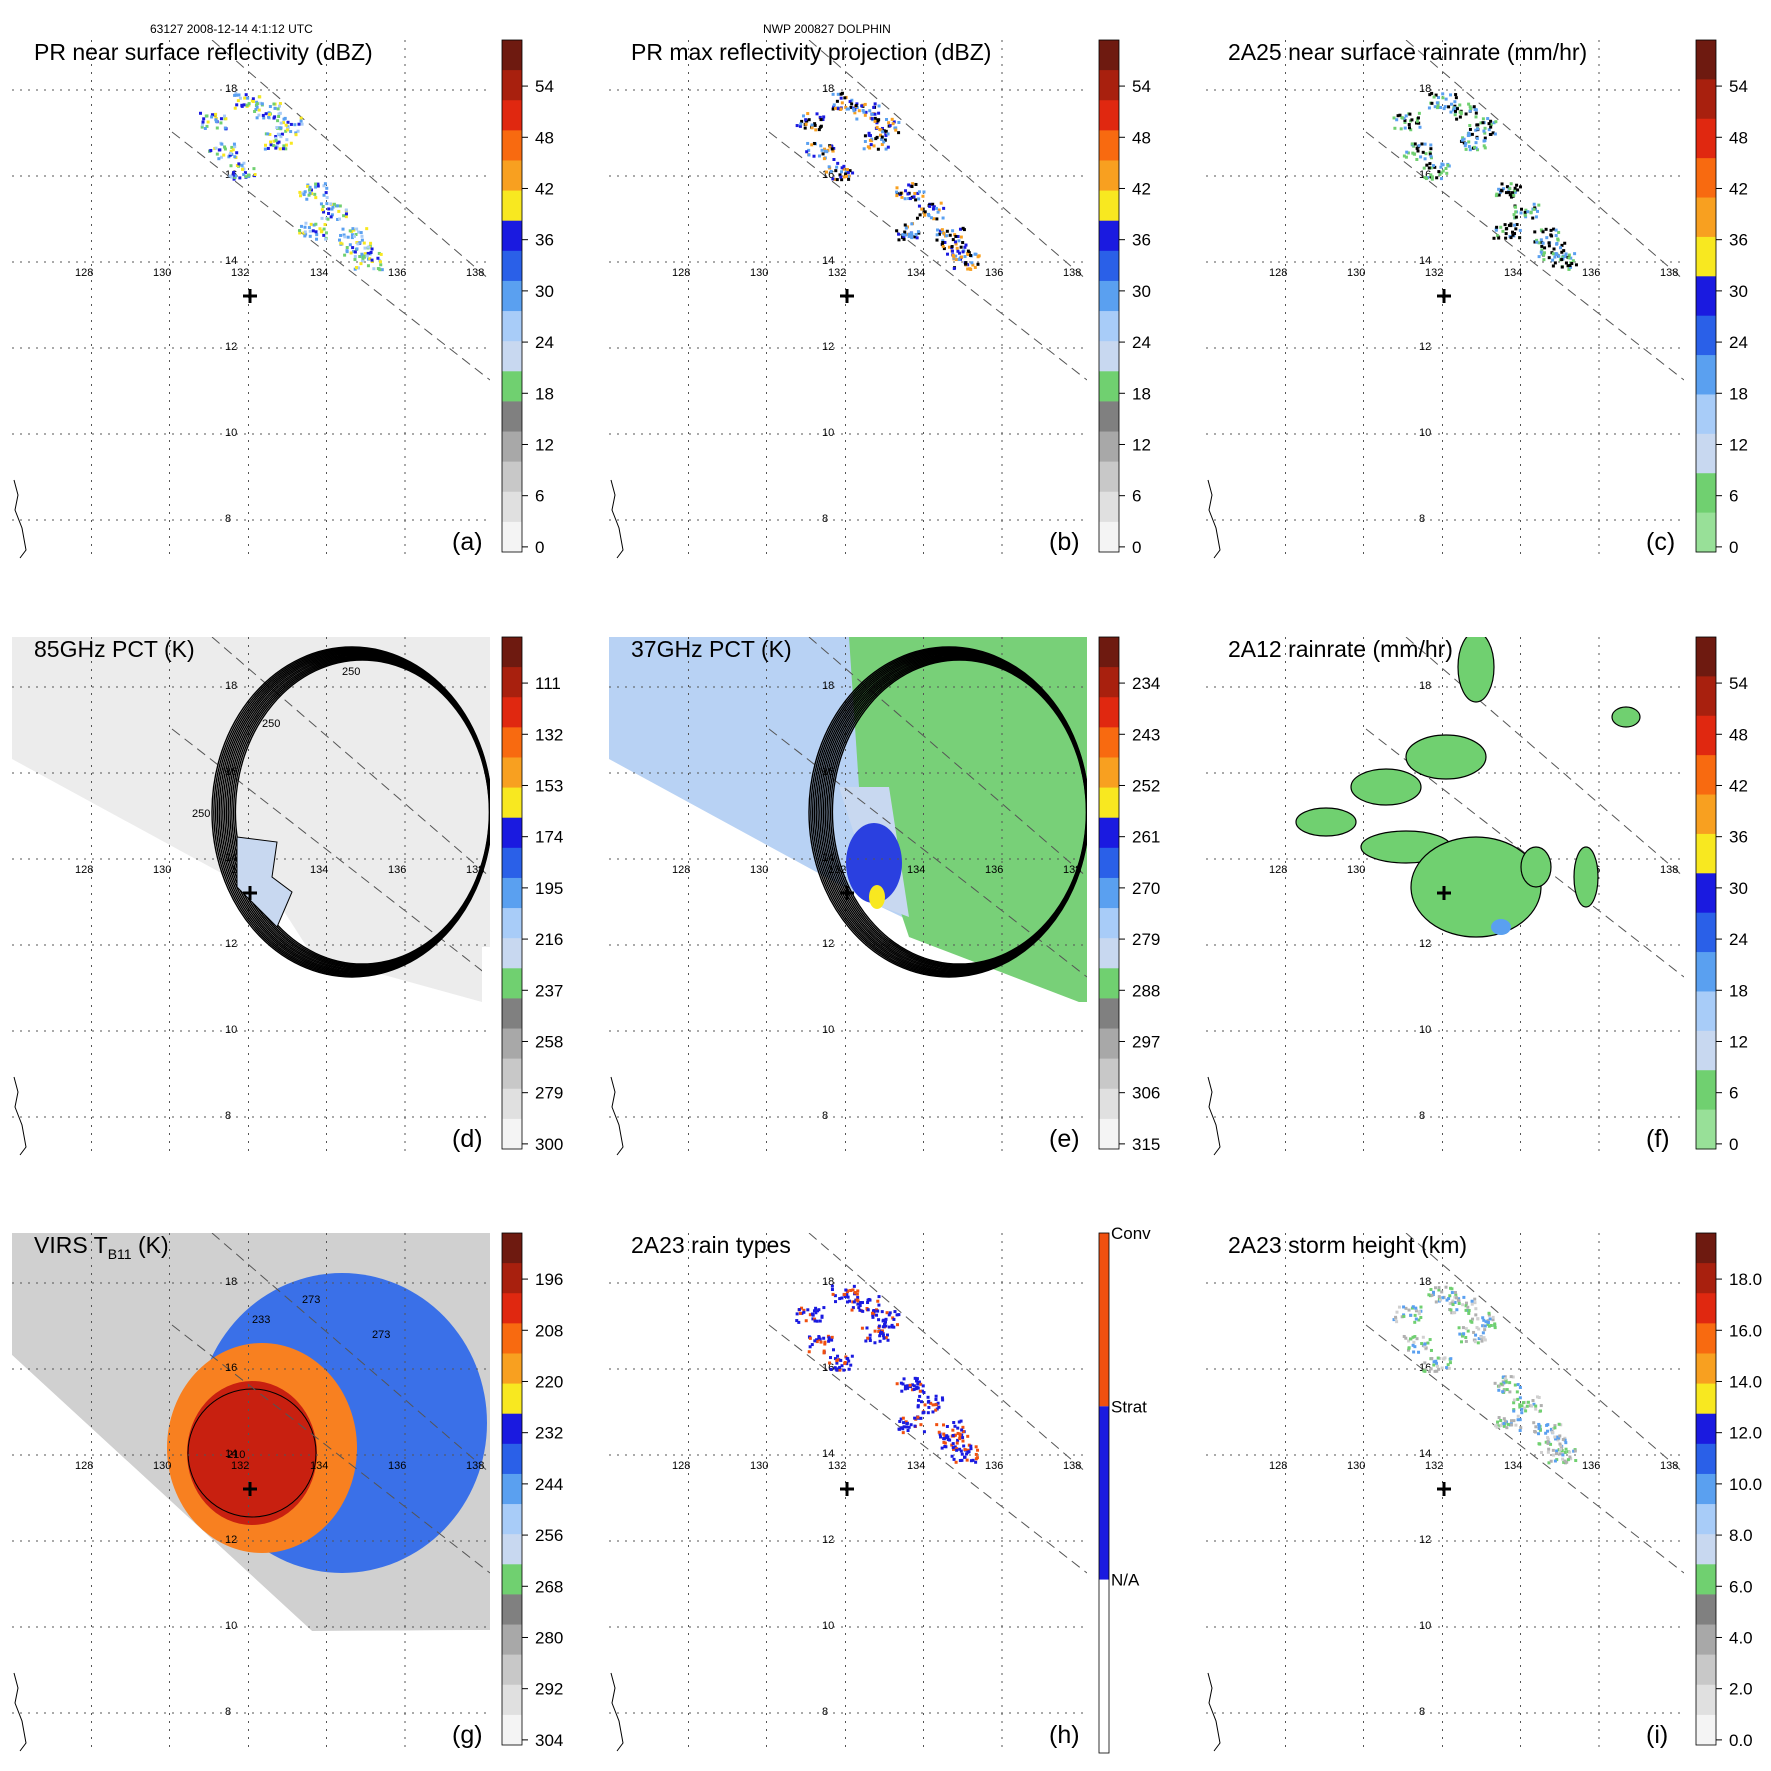 This screenshot has width=1771, height=1771. Describe the element at coordinates (512, 1549) in the screenshot. I see `colorbar-g-swatch` at that location.